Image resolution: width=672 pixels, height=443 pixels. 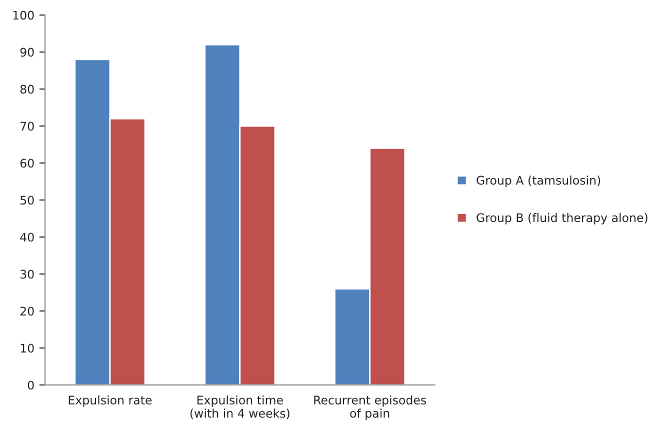 I want to click on x-tick-label: Expulsion time (with in 4 weeks), so click(x=240, y=407).